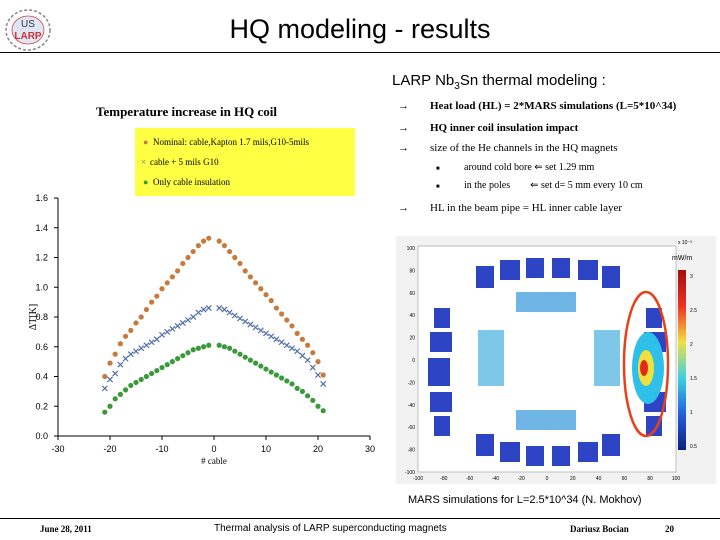  I want to click on sim-x-tick-label: 40, so click(599, 479).